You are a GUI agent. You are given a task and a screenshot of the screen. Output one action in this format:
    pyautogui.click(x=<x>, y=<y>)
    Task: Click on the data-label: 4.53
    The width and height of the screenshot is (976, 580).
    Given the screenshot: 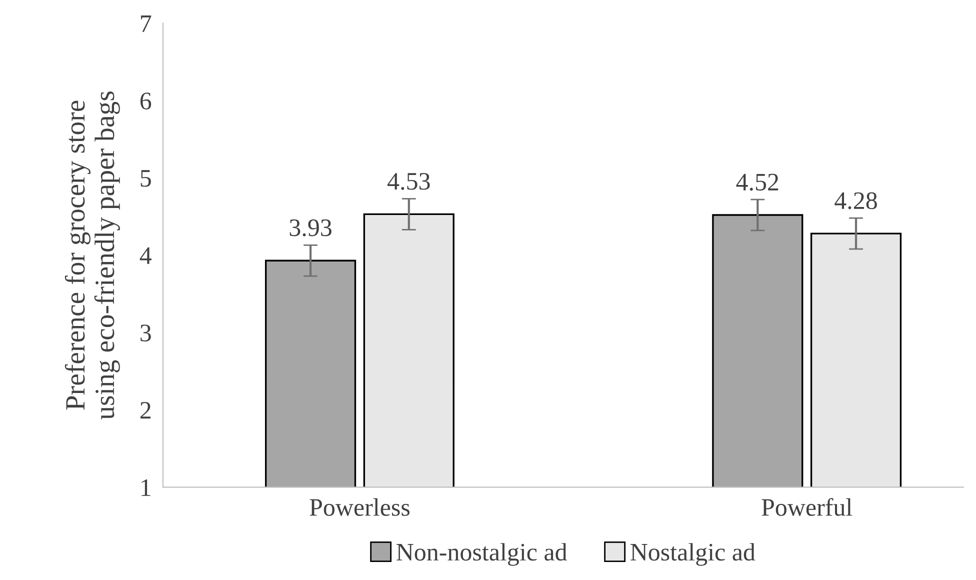 What is the action you would take?
    pyautogui.click(x=409, y=181)
    